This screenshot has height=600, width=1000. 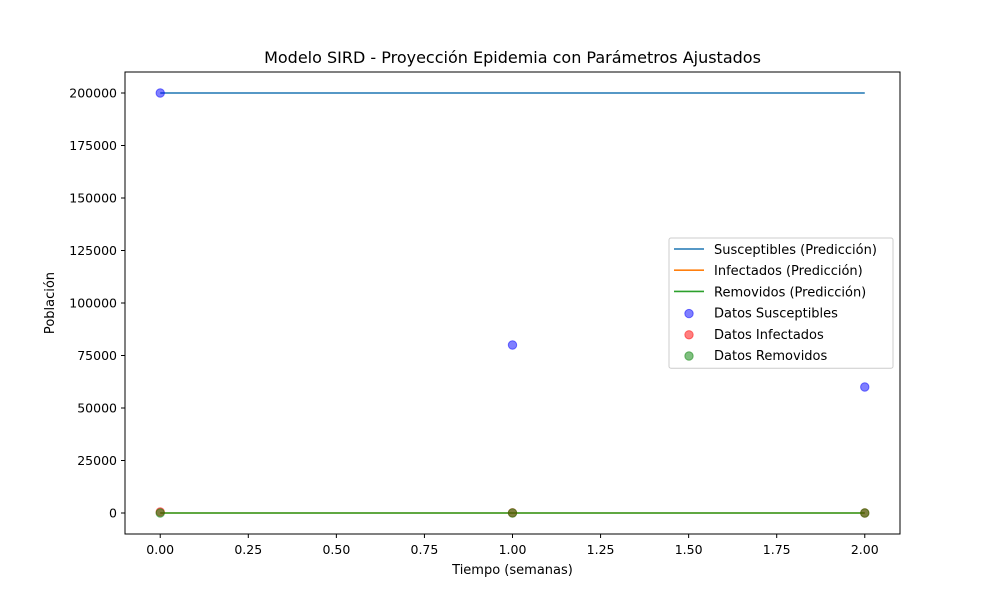 What do you see at coordinates (160, 549) in the screenshot?
I see `x-tick-label: 0.00` at bounding box center [160, 549].